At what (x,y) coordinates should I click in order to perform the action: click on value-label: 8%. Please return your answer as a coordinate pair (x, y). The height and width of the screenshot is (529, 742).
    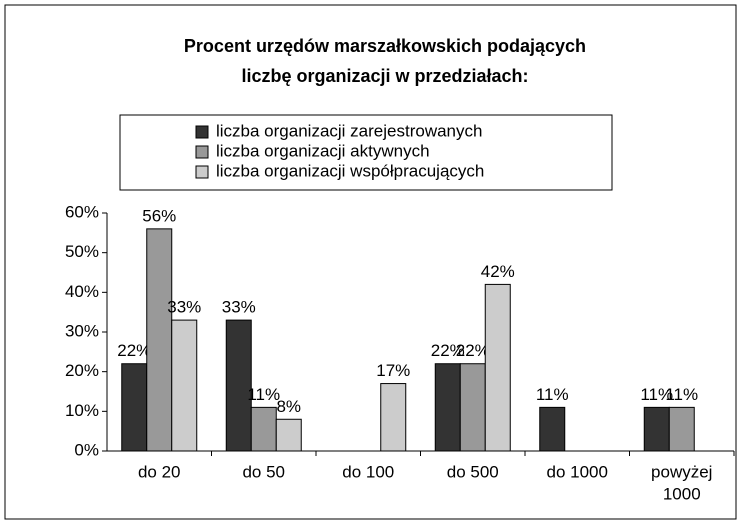
    Looking at the image, I should click on (288, 406).